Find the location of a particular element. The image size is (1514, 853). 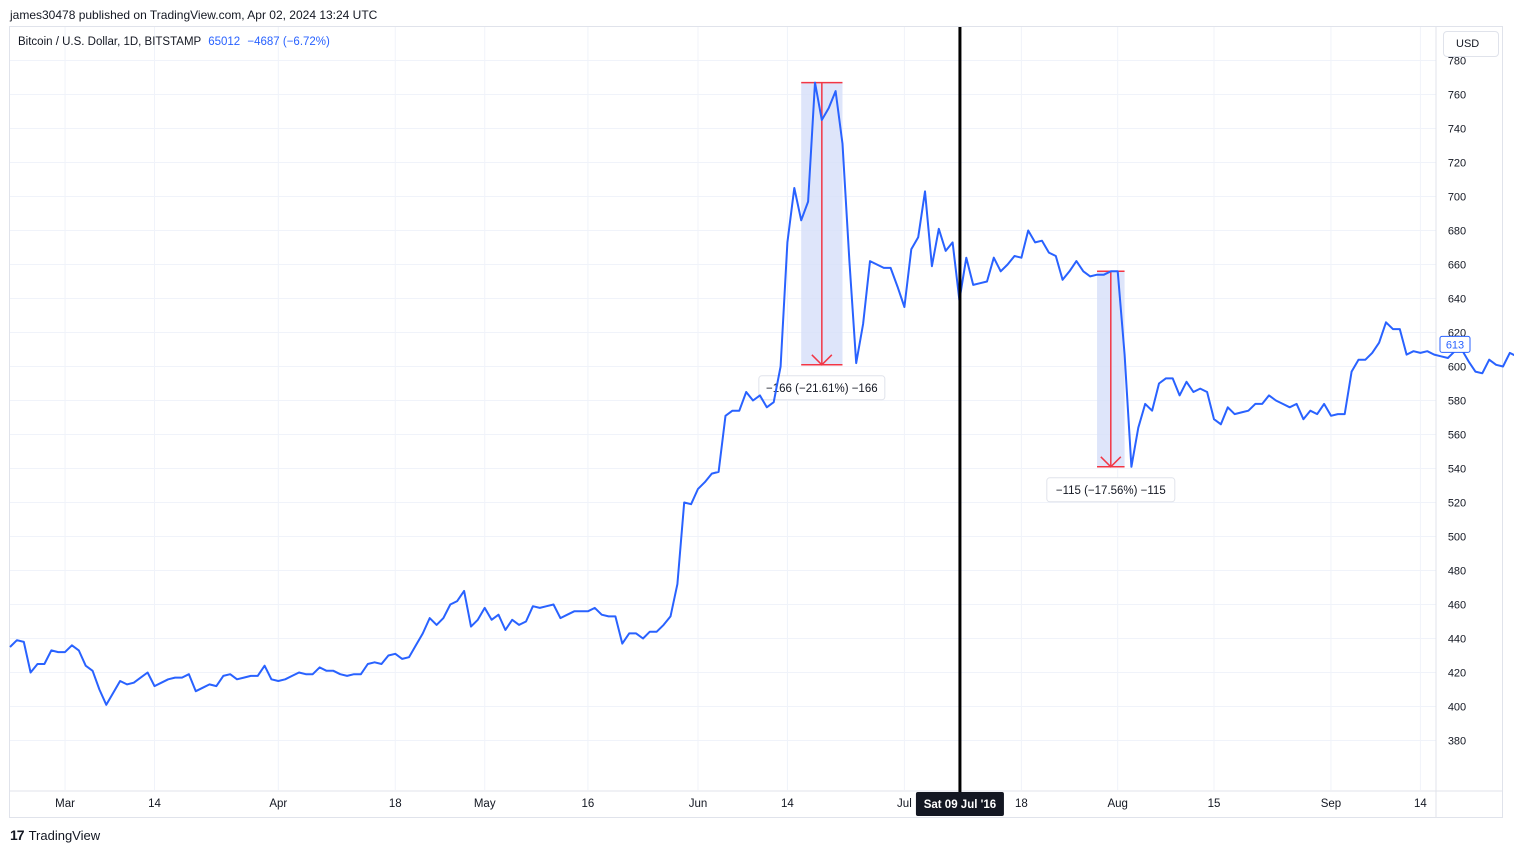

crosshair-date-text: Sat 09 Jul '16 is located at coordinates (960, 805).